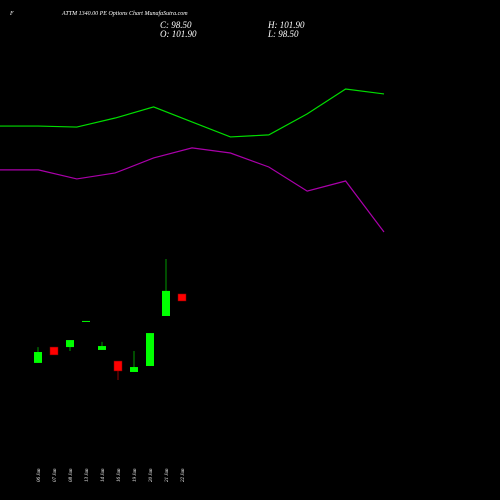 The width and height of the screenshot is (500, 500). What do you see at coordinates (55, 475) in the screenshot?
I see `x-tick-label: 07 Jan` at bounding box center [55, 475].